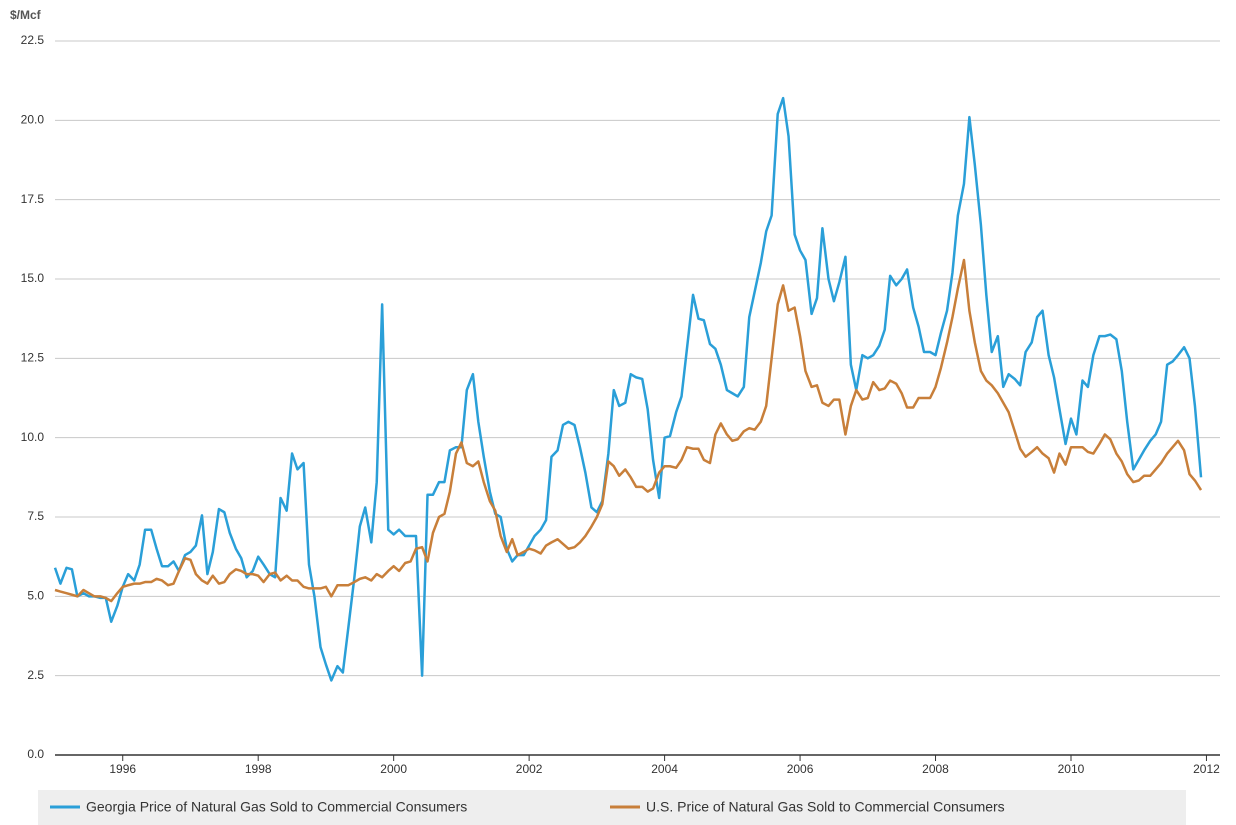  Describe the element at coordinates (800, 769) in the screenshot. I see `x-tick-label: 2006` at that location.